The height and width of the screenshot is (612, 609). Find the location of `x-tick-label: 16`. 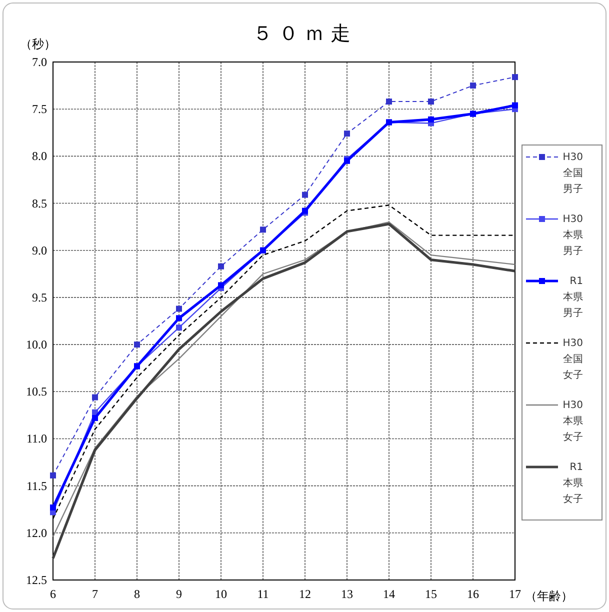

x-tick-label: 16 is located at coordinates (473, 594).